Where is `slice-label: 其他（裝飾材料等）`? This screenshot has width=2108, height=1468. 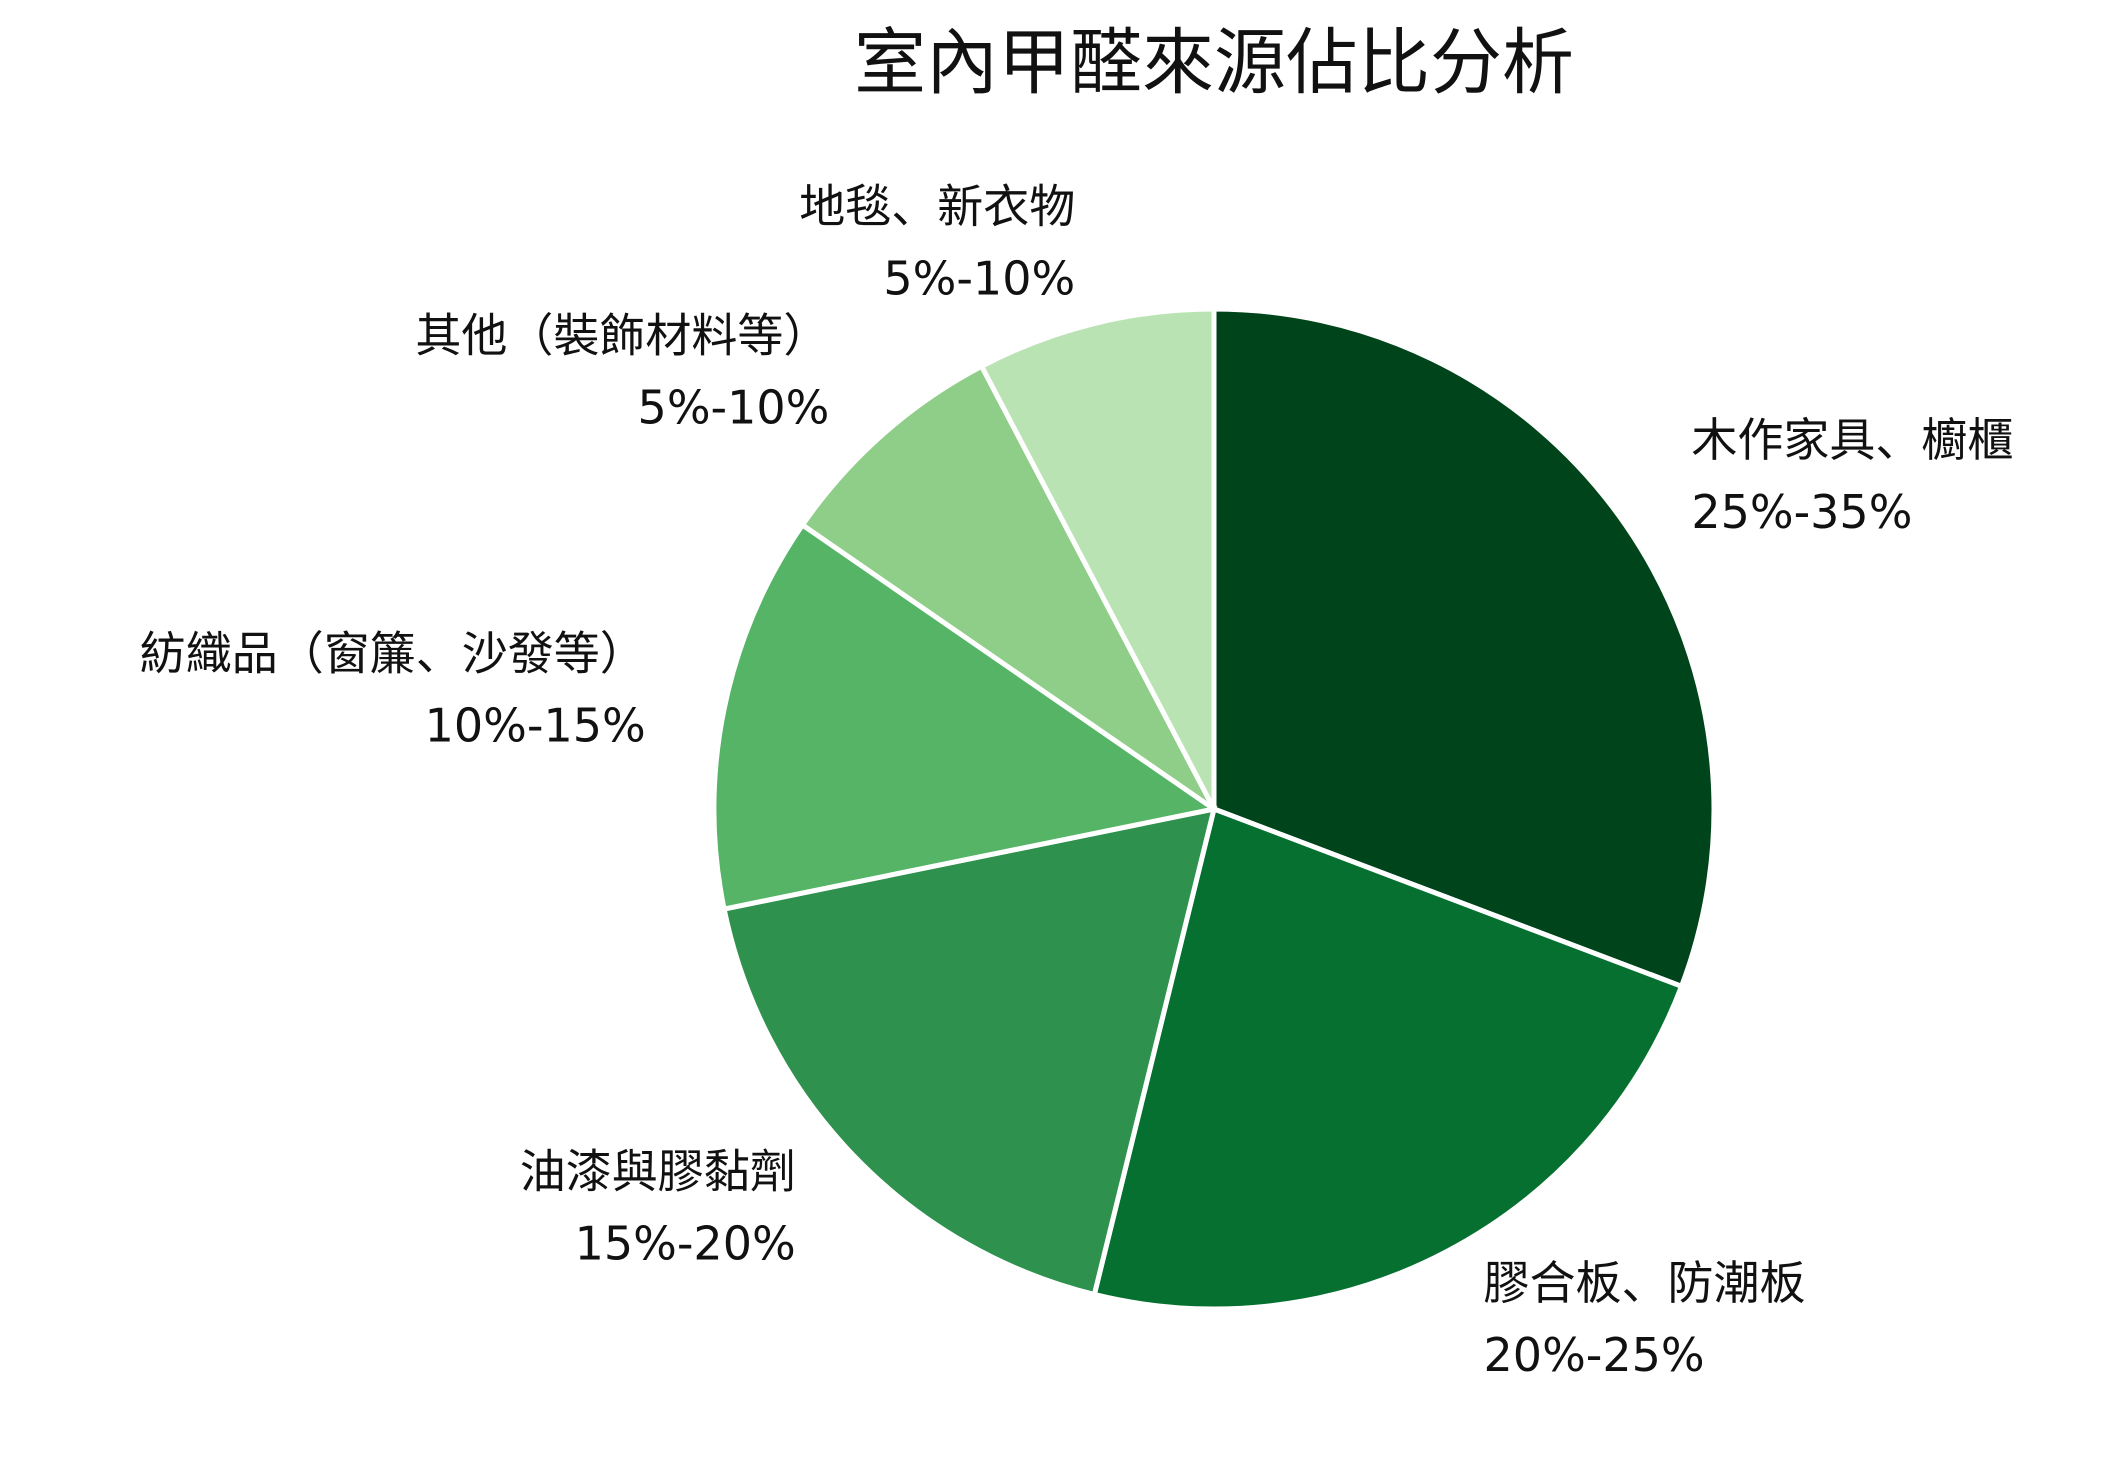 slice-label: 其他（裝飾材料等） is located at coordinates (622, 335).